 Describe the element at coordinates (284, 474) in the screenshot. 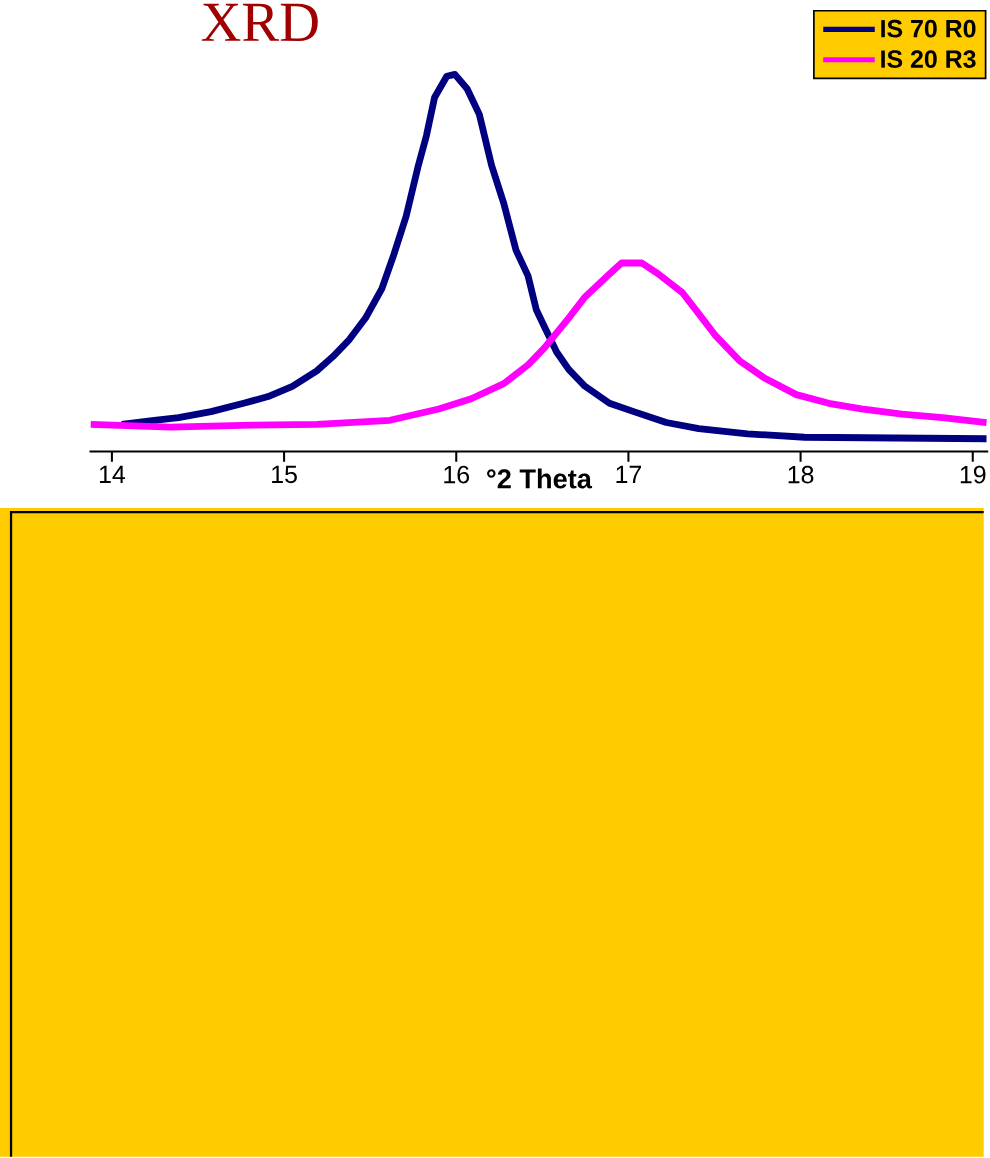

I see `x-tick-label: 15` at that location.